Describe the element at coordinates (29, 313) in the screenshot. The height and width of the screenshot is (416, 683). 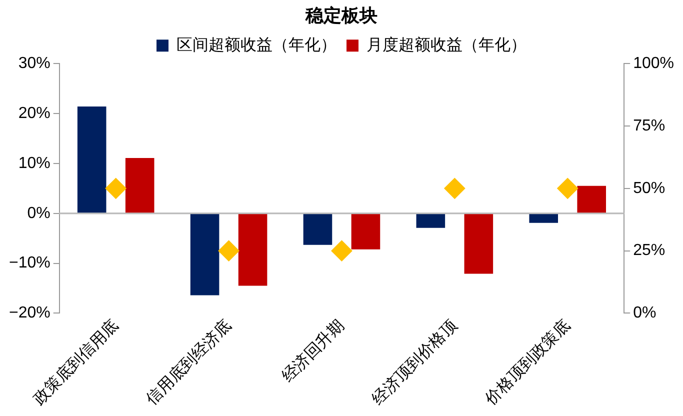
I see `y-tick-label: −20%` at that location.